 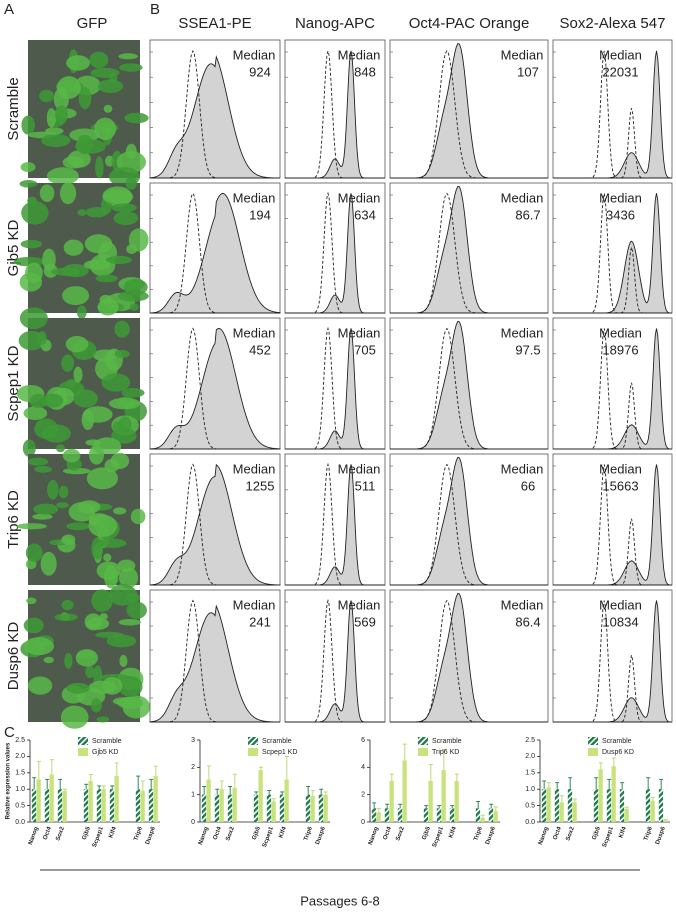 What do you see at coordinates (570, 834) in the screenshot?
I see `x-tick-label: Sox2` at bounding box center [570, 834].